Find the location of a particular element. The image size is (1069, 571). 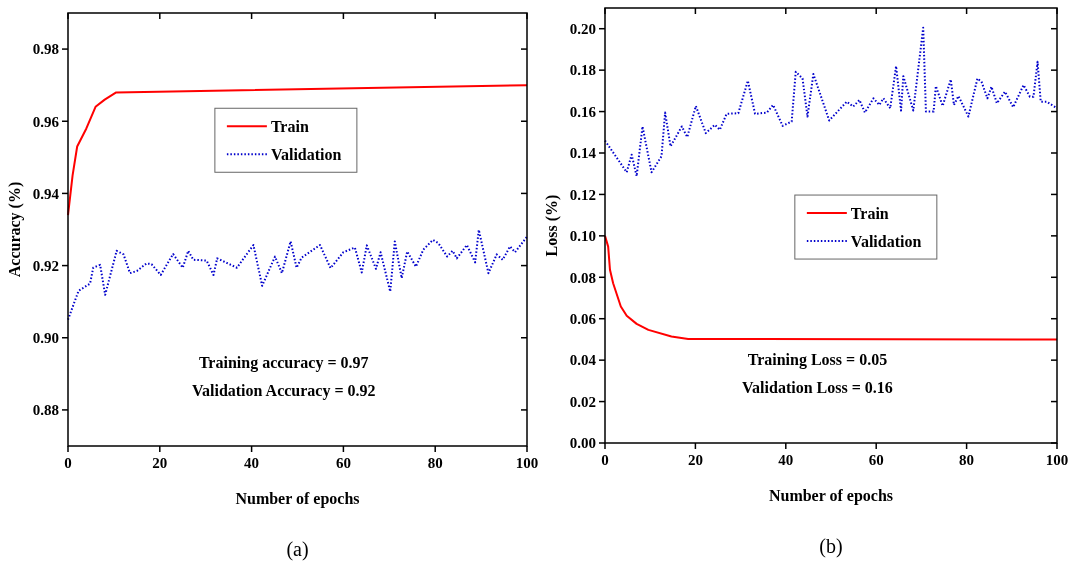

annotation: Training accuracy = 0.97 is located at coordinates (283, 363).